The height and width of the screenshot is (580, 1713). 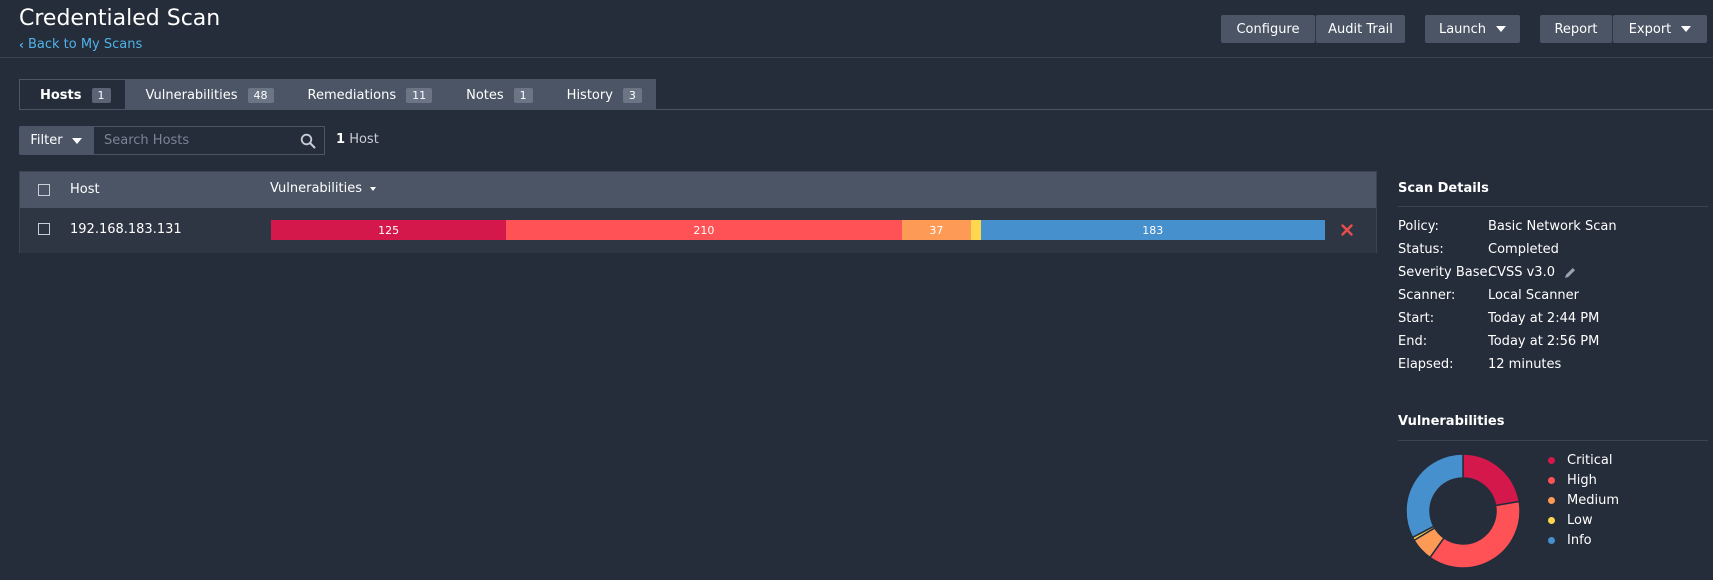 I want to click on host-count-label: Host, so click(x=364, y=139).